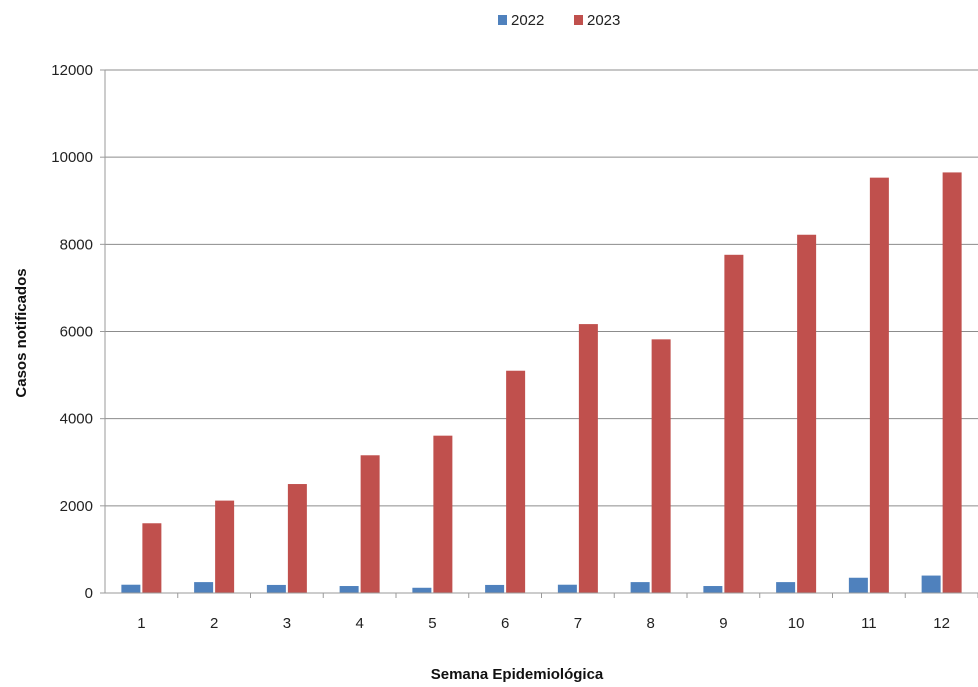 The image size is (978, 687). Describe the element at coordinates (89, 593) in the screenshot. I see `y-tick-label: 0` at that location.